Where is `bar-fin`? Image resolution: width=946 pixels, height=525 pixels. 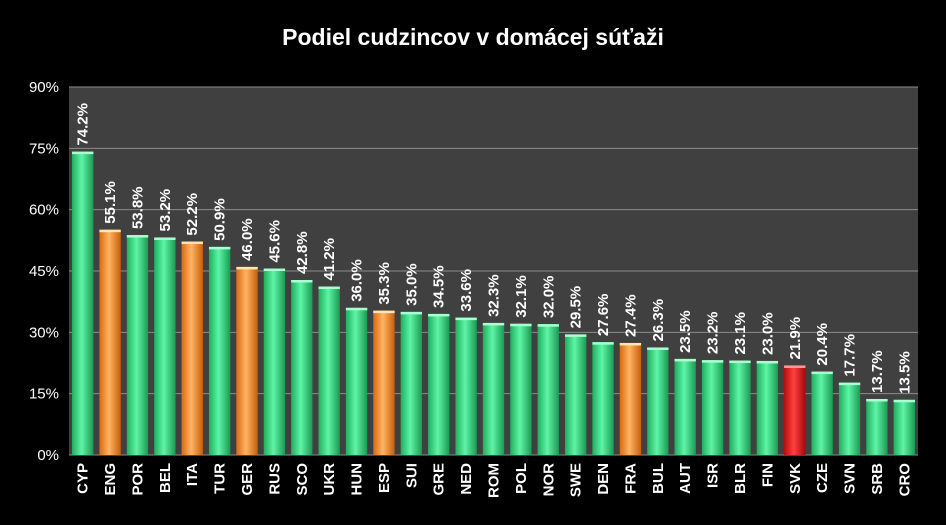
bar-fin is located at coordinates (767, 407).